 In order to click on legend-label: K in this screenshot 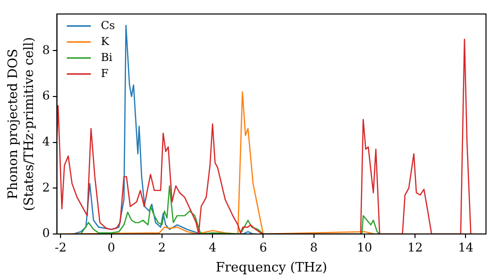, I will do `click(105, 41)`.